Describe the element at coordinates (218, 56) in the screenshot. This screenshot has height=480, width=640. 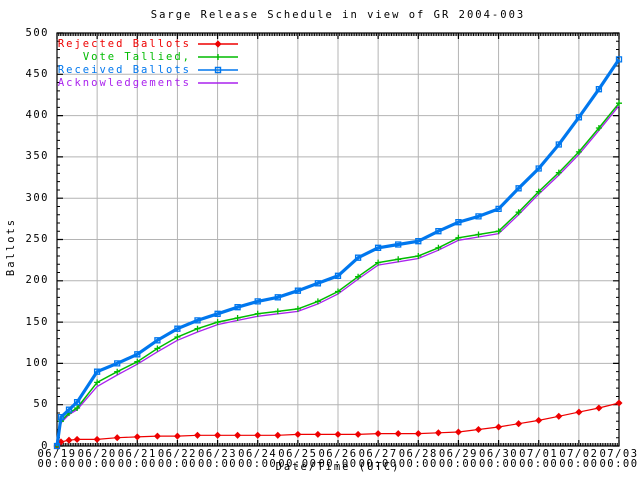
I see `legend-sample-plus-icon` at that location.